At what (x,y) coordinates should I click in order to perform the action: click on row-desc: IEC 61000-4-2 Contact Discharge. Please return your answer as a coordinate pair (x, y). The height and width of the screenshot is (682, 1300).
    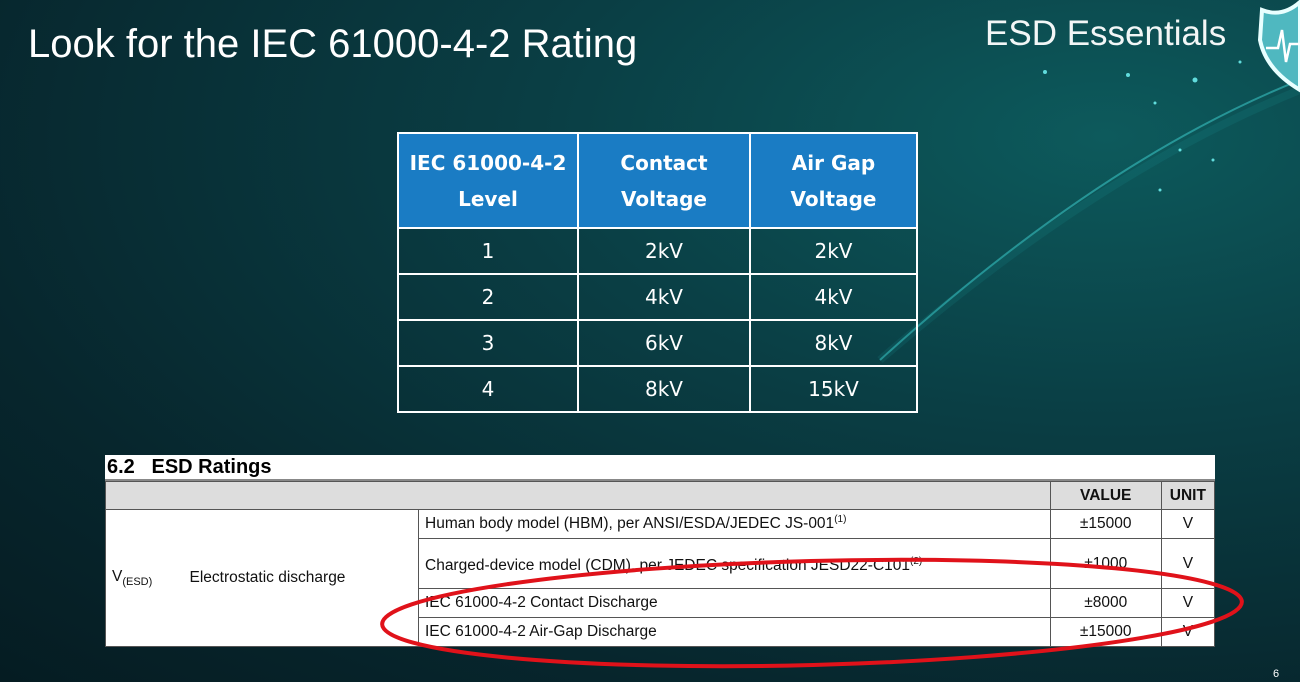
    Looking at the image, I should click on (734, 603).